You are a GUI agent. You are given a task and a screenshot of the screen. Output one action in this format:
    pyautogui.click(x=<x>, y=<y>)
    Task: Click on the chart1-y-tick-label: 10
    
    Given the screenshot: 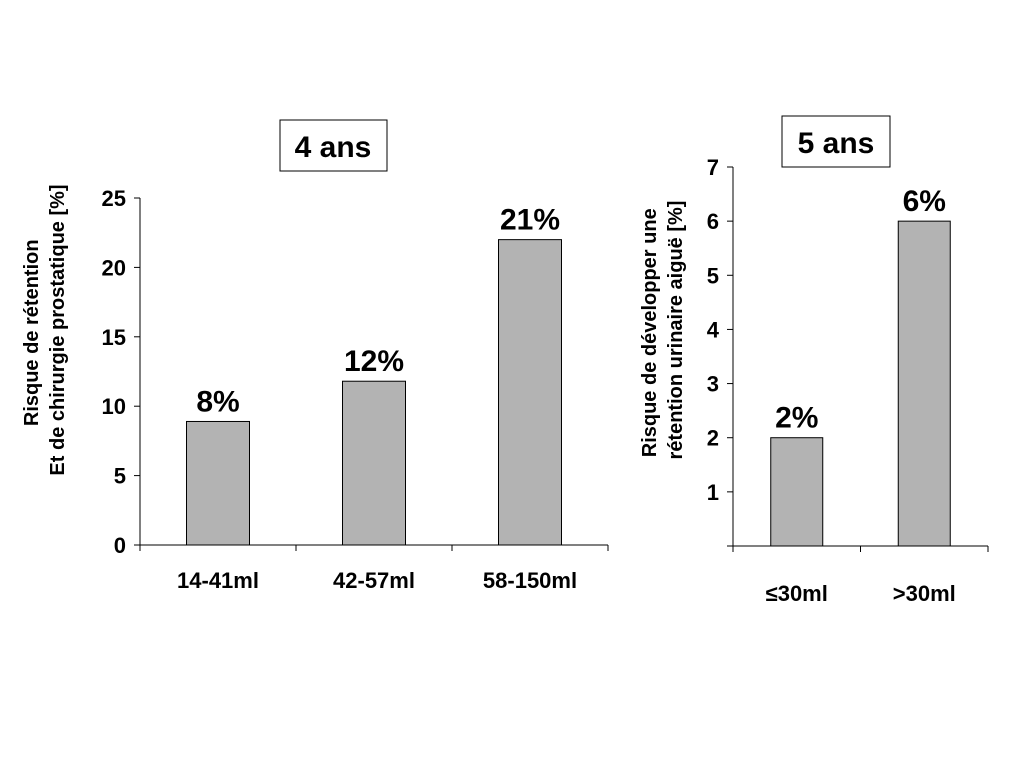 What is the action you would take?
    pyautogui.click(x=114, y=406)
    